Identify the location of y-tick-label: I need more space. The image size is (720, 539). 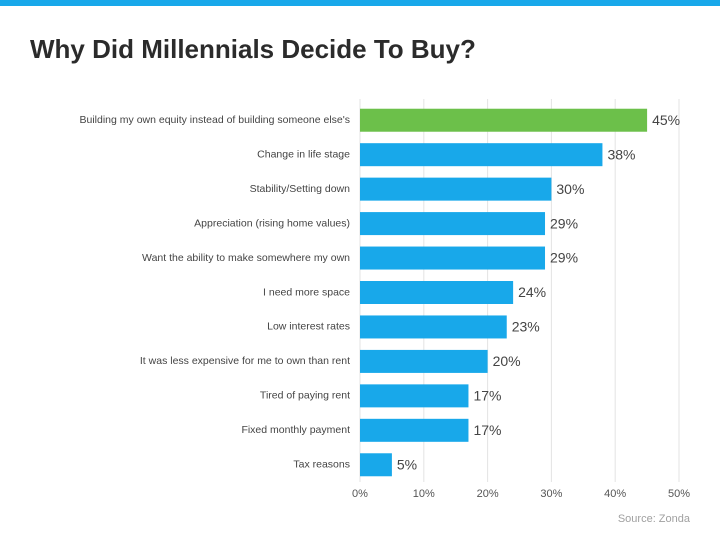
(306, 292).